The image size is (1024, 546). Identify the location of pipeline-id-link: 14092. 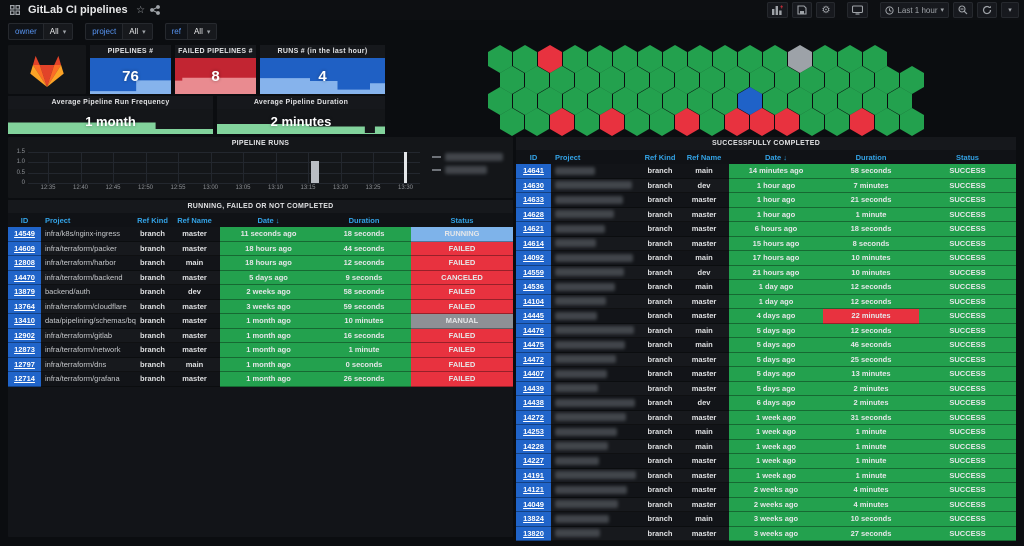
(533, 258).